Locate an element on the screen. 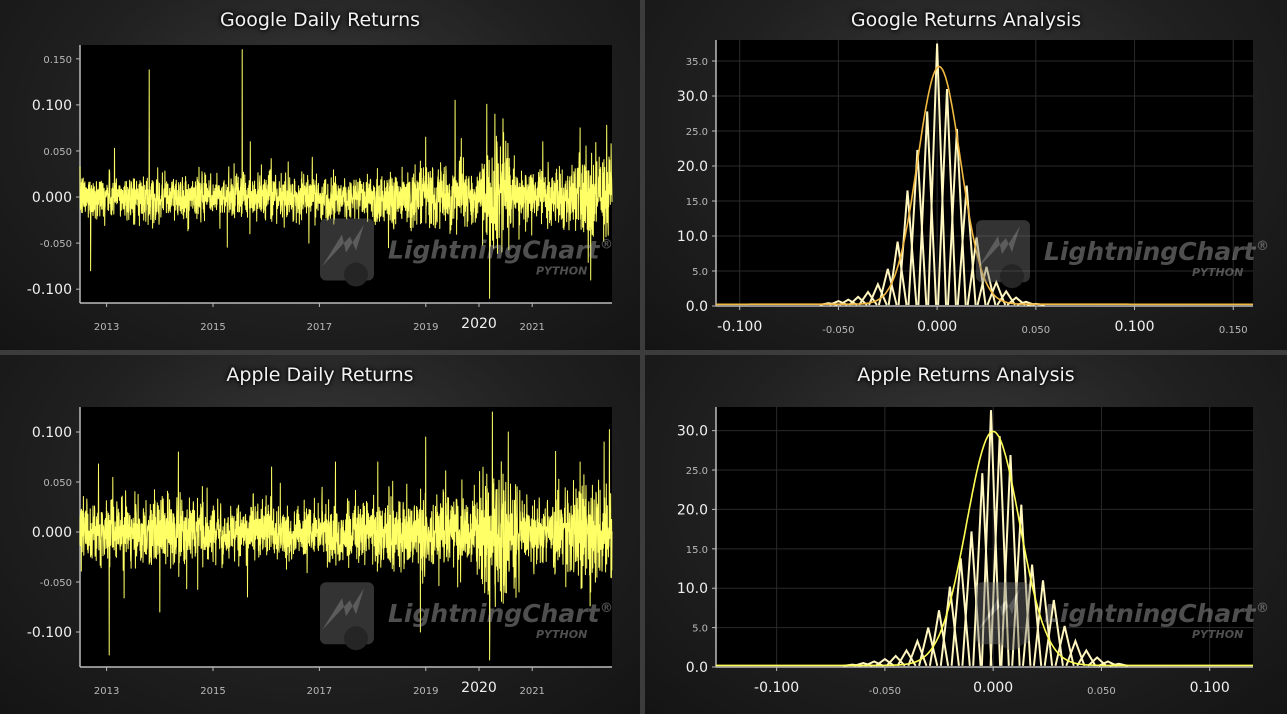 The height and width of the screenshot is (714, 1287). y-tick-label: 0.150 is located at coordinates (57, 60).